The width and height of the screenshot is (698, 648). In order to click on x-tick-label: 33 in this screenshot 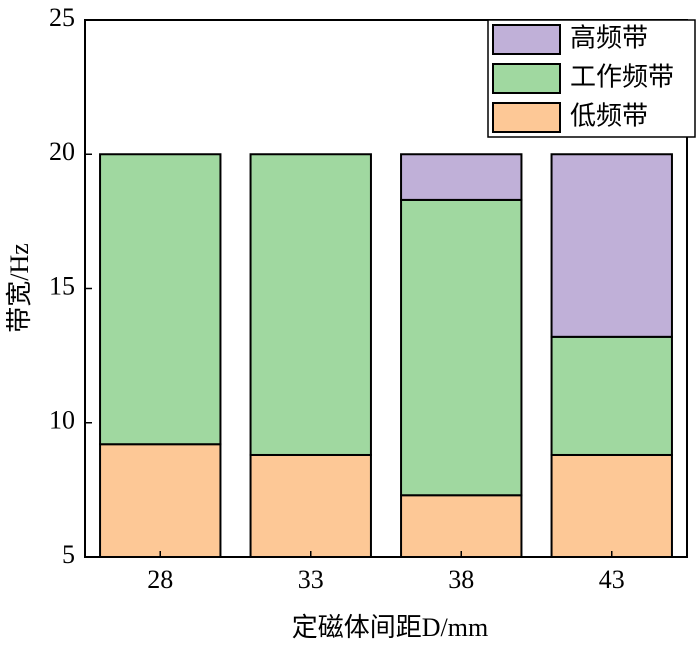, I will do `click(311, 579)`.